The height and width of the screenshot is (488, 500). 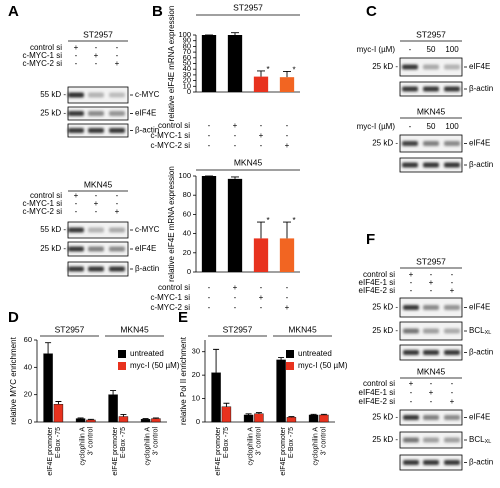 What do you see at coordinates (187, 57) in the screenshot?
I see `y-tick-label: 60` at bounding box center [187, 57].